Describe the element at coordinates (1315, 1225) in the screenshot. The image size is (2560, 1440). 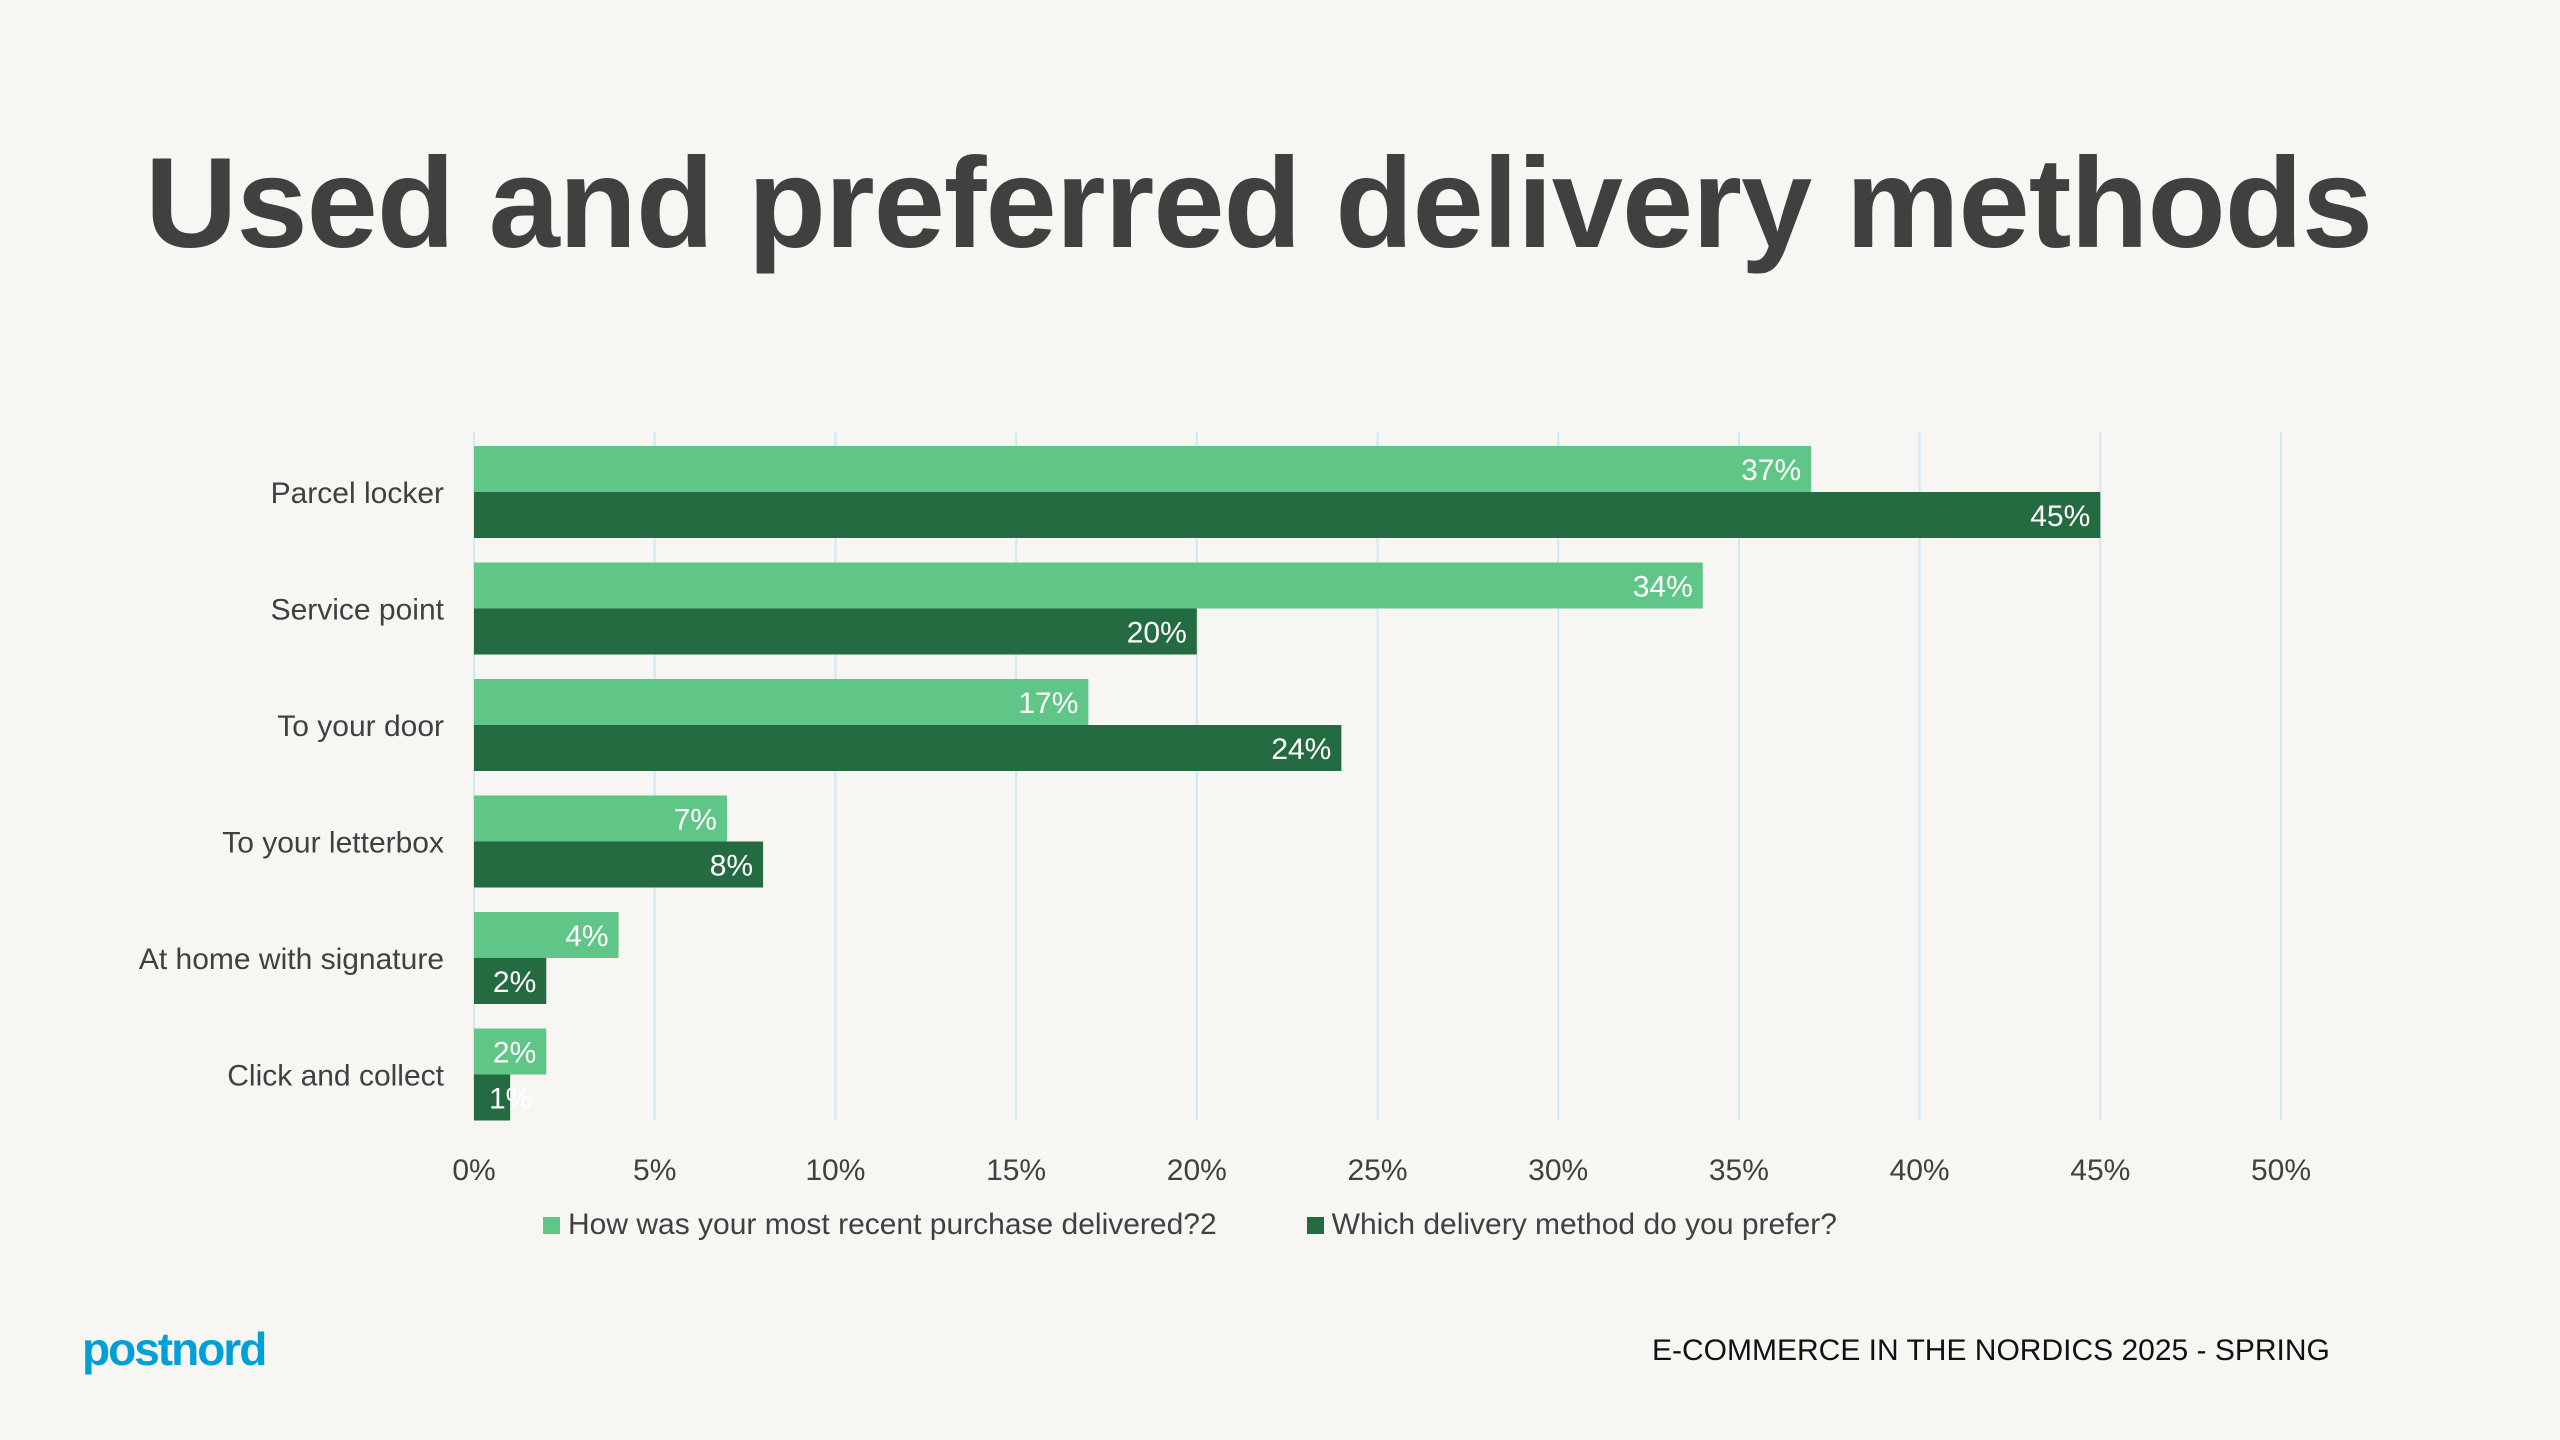
I see `legend-swatch-prefer` at that location.